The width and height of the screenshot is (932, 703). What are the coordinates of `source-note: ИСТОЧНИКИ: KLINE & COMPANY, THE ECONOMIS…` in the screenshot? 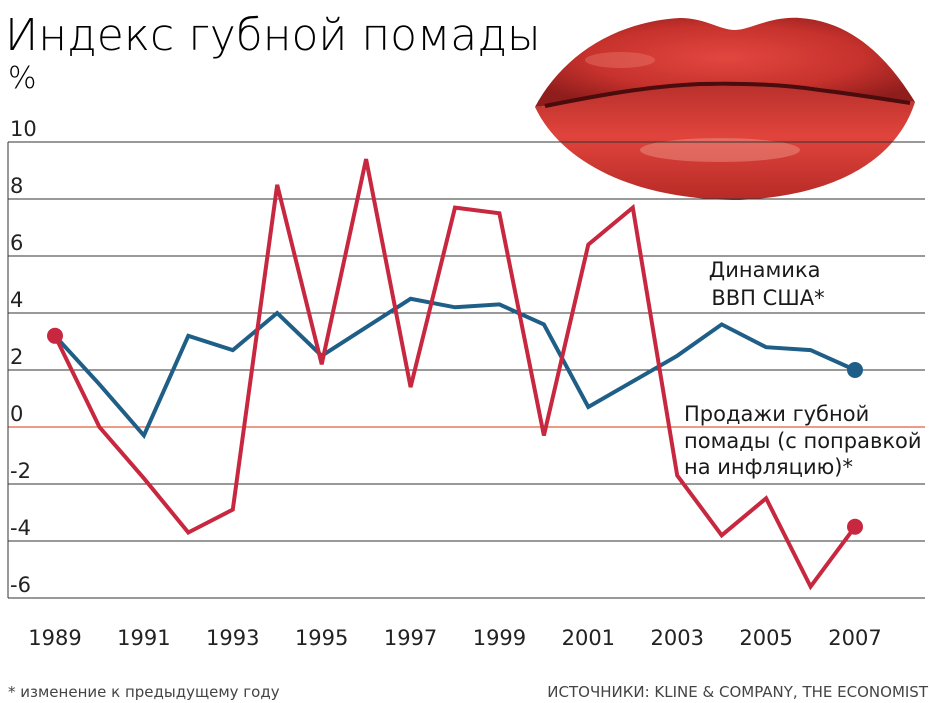 It's located at (738, 692).